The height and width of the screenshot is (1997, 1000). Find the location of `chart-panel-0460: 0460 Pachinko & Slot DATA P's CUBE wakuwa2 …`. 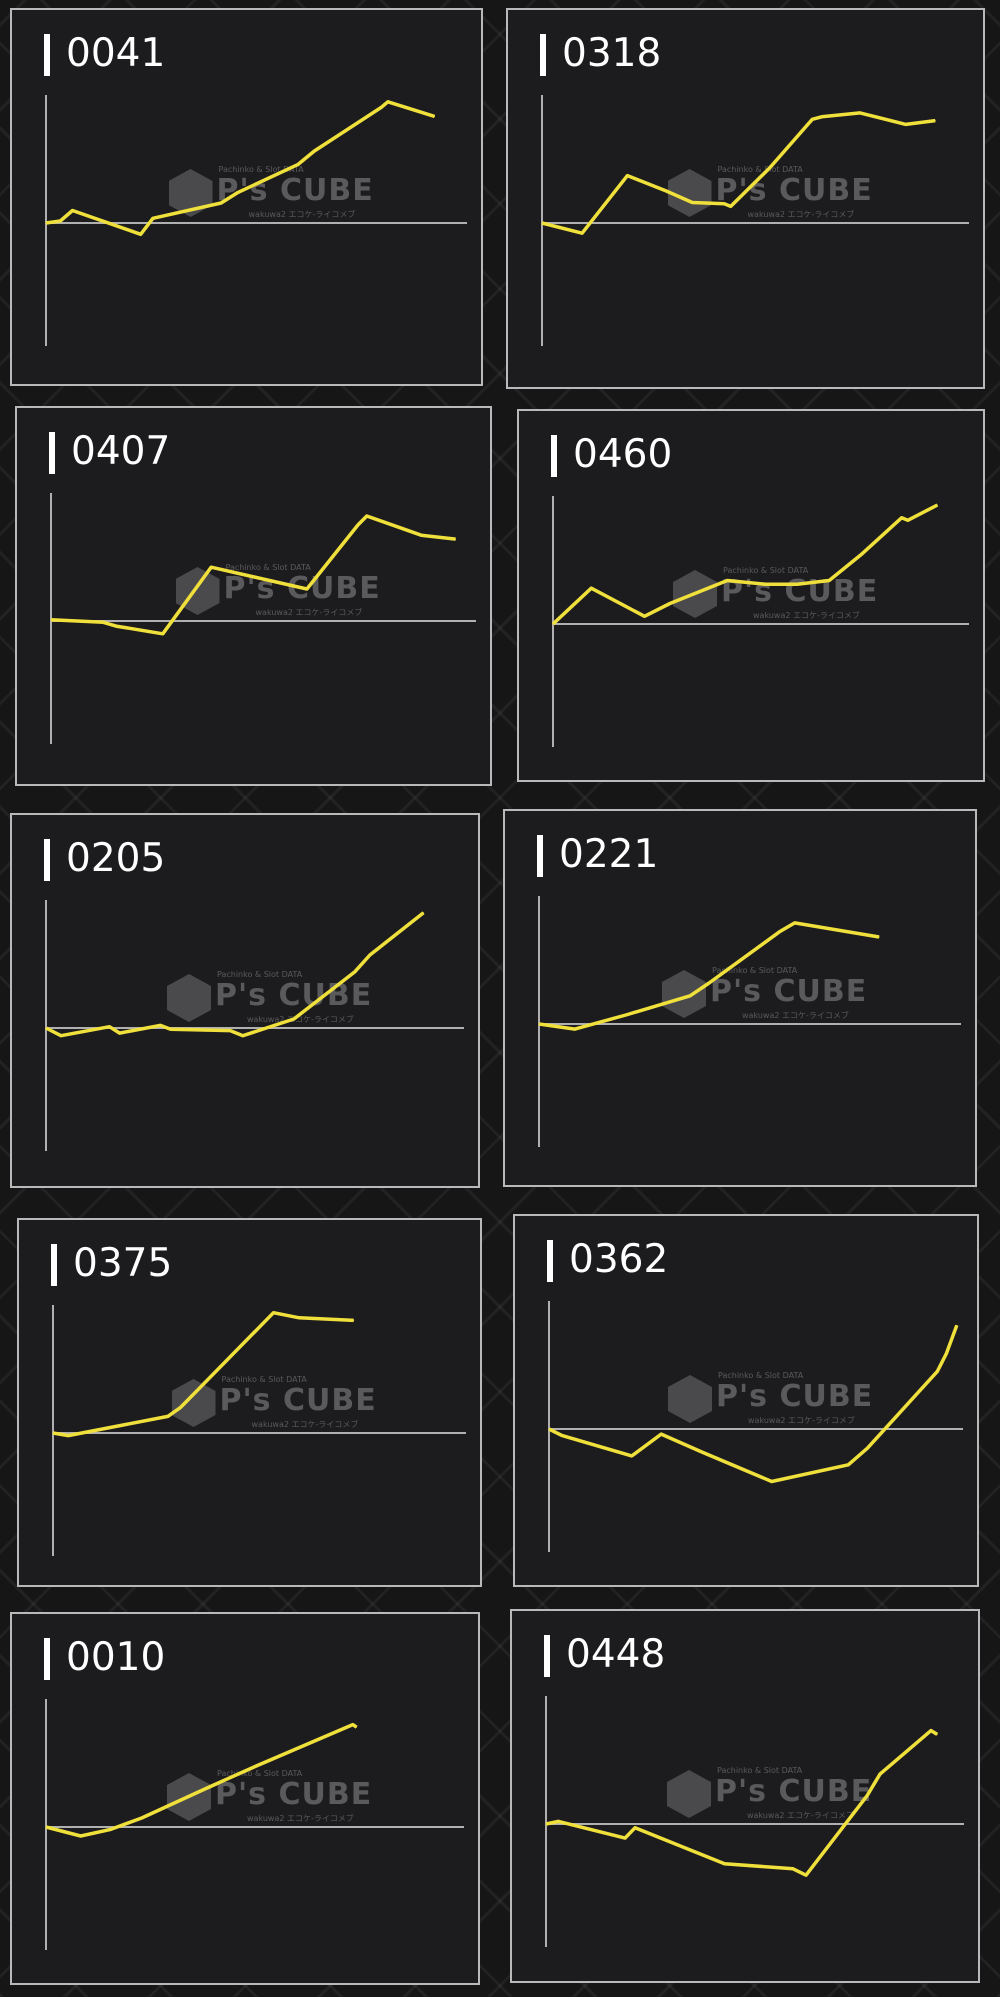

chart-panel-0460: 0460 Pachinko & Slot DATA P's CUBE wakuwa2 … is located at coordinates (751, 595).